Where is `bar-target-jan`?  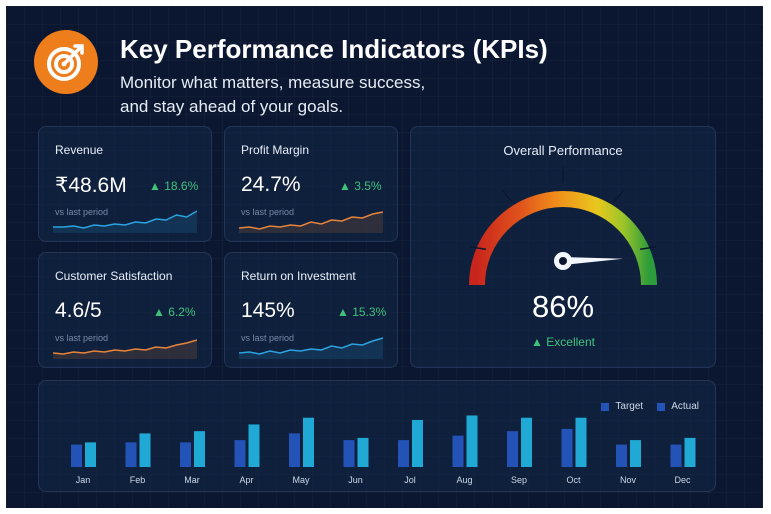
bar-target-jan is located at coordinates (76, 455).